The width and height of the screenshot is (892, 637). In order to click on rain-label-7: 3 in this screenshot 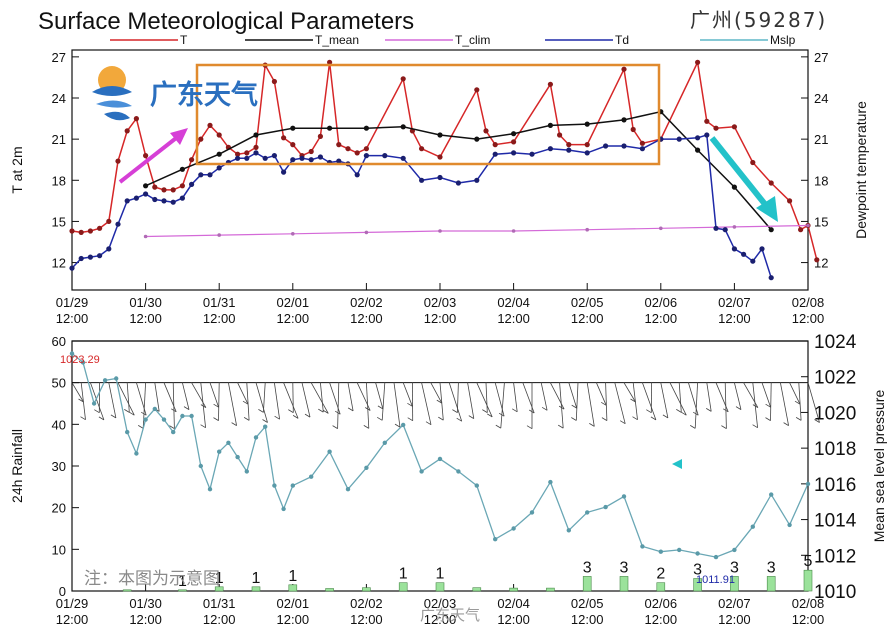, I will do `click(624, 567)`.